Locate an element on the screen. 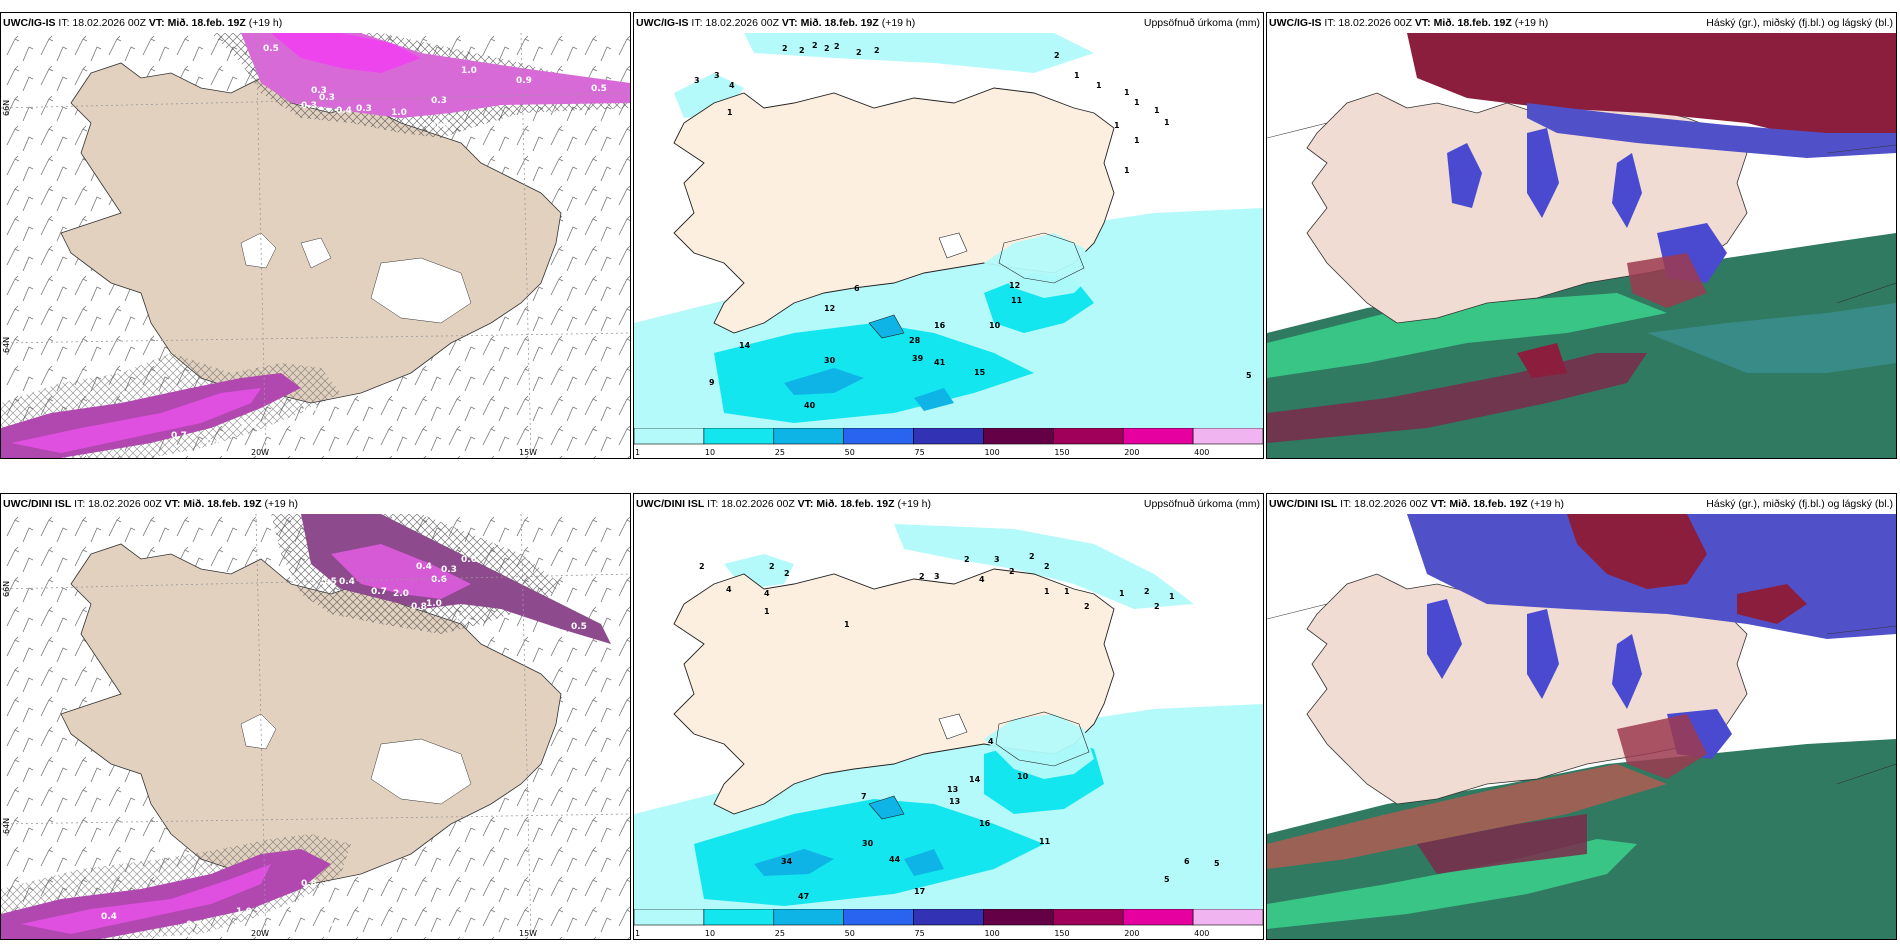 The height and width of the screenshot is (950, 1900). lon-label: 15W is located at coordinates (528, 933).